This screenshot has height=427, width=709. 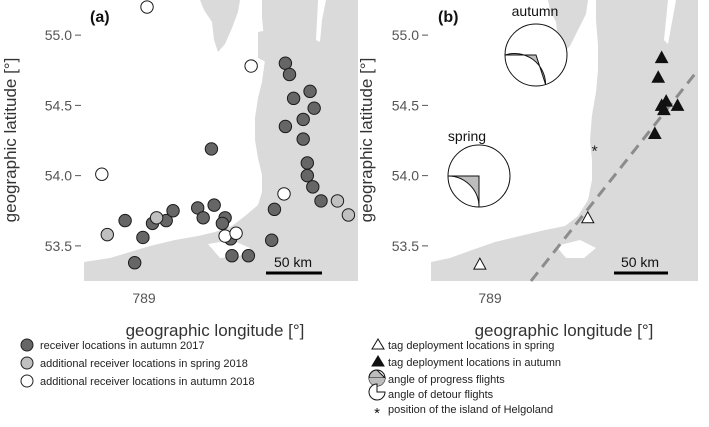 I want to click on legend-label-helgoland: position of the island of Helgoland, so click(x=470, y=410).